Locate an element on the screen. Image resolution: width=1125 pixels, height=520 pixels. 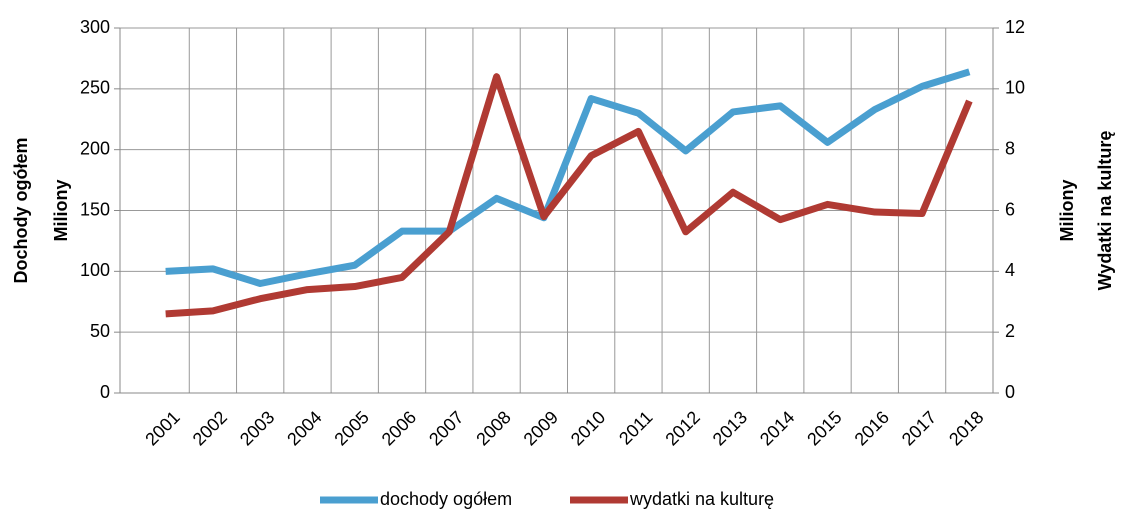
y-axis-label: Dochody ogółem is located at coordinates (21, 210).